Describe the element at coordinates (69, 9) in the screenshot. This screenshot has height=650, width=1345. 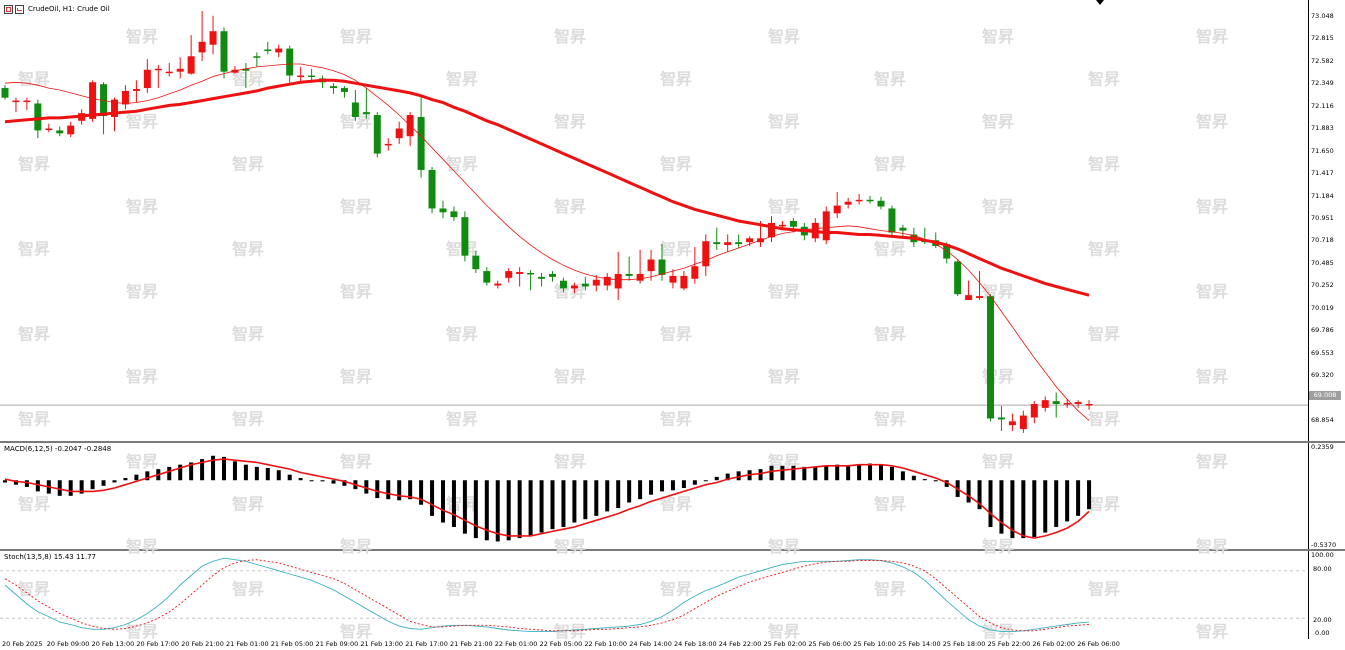
I see `symbol-label: CrudeOil, H1: Crude Oil` at that location.